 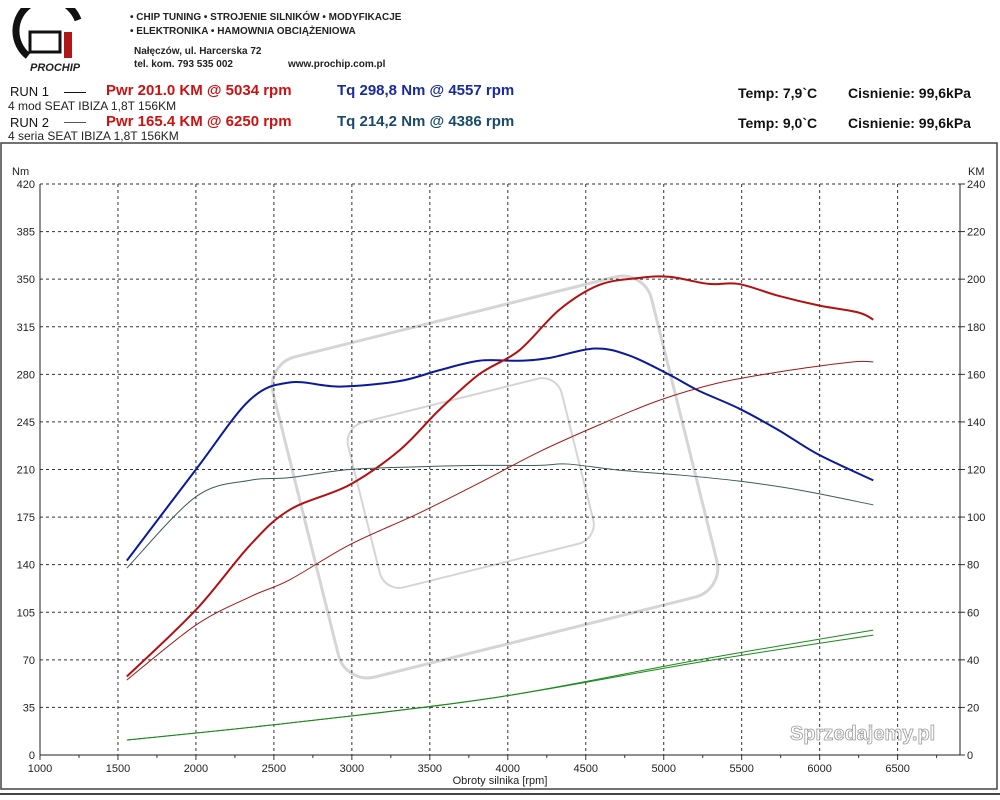 What do you see at coordinates (183, 64) in the screenshot?
I see `phone: tel. kom. 793 535 002` at bounding box center [183, 64].